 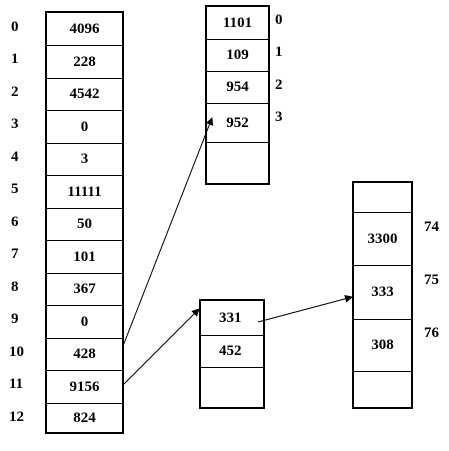 What do you see at coordinates (84, 354) in the screenshot?
I see `main-cell-10: 428` at bounding box center [84, 354].